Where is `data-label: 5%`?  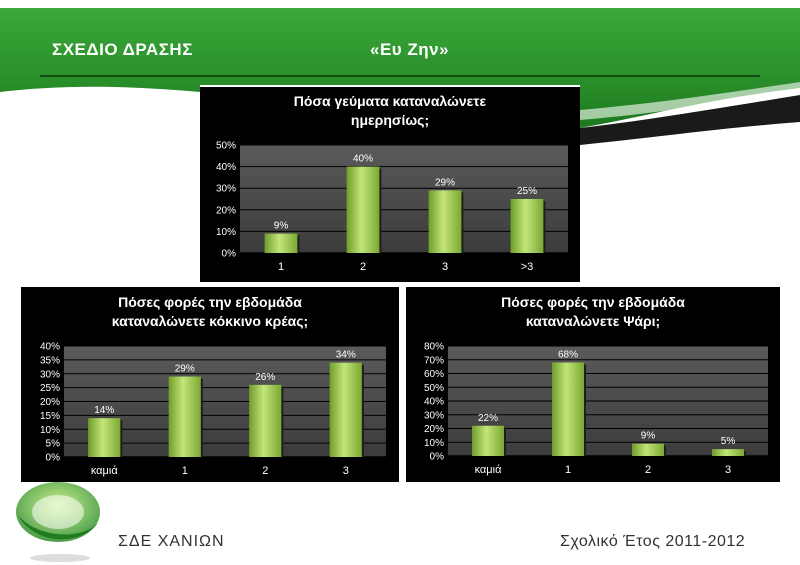
data-label: 5% is located at coordinates (728, 441).